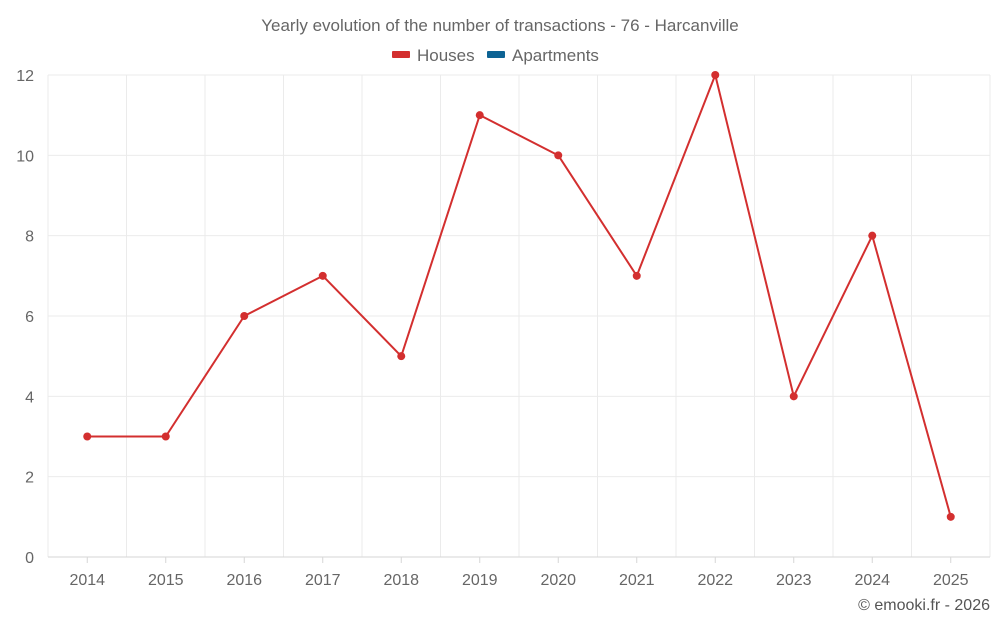 Image resolution: width=1000 pixels, height=625 pixels. Describe the element at coordinates (636, 275) in the screenshot. I see `data-point-houses-2021` at that location.